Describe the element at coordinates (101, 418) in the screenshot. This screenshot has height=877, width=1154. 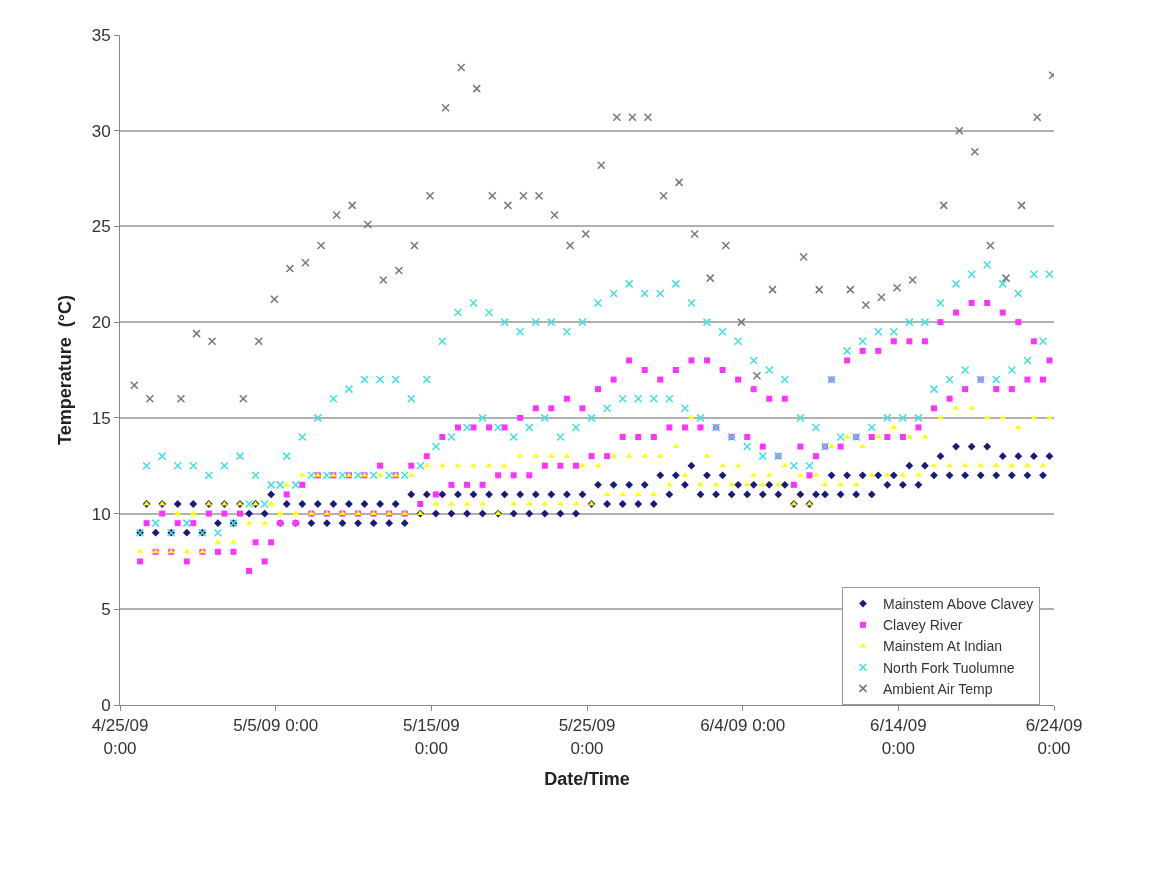
I see `y-tick-label: 15` at that location.